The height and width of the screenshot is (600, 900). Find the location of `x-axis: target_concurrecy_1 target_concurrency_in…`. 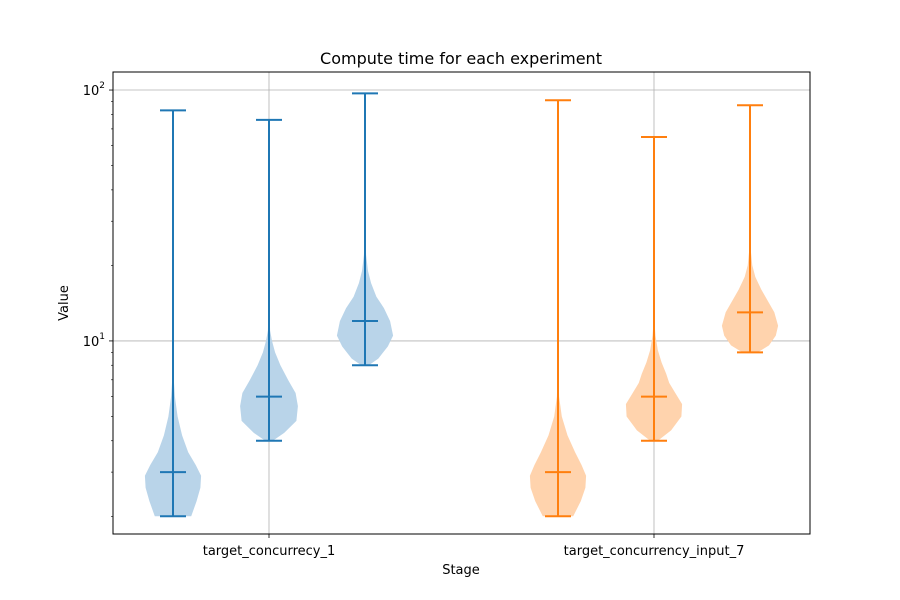

x-axis: target_concurrecy_1 target_concurrency_in… is located at coordinates (474, 546).